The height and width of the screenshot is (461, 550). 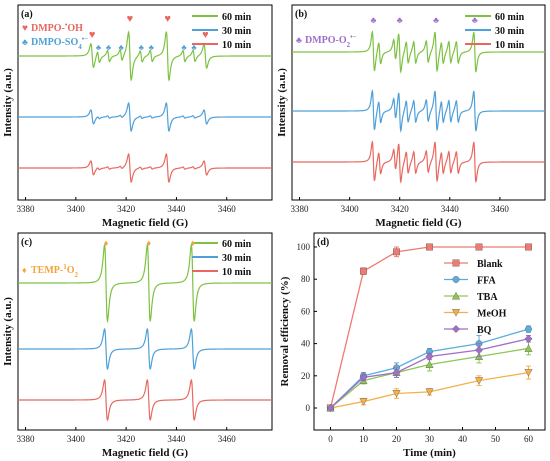 I want to click on panel-label: (c), so click(x=26, y=242).